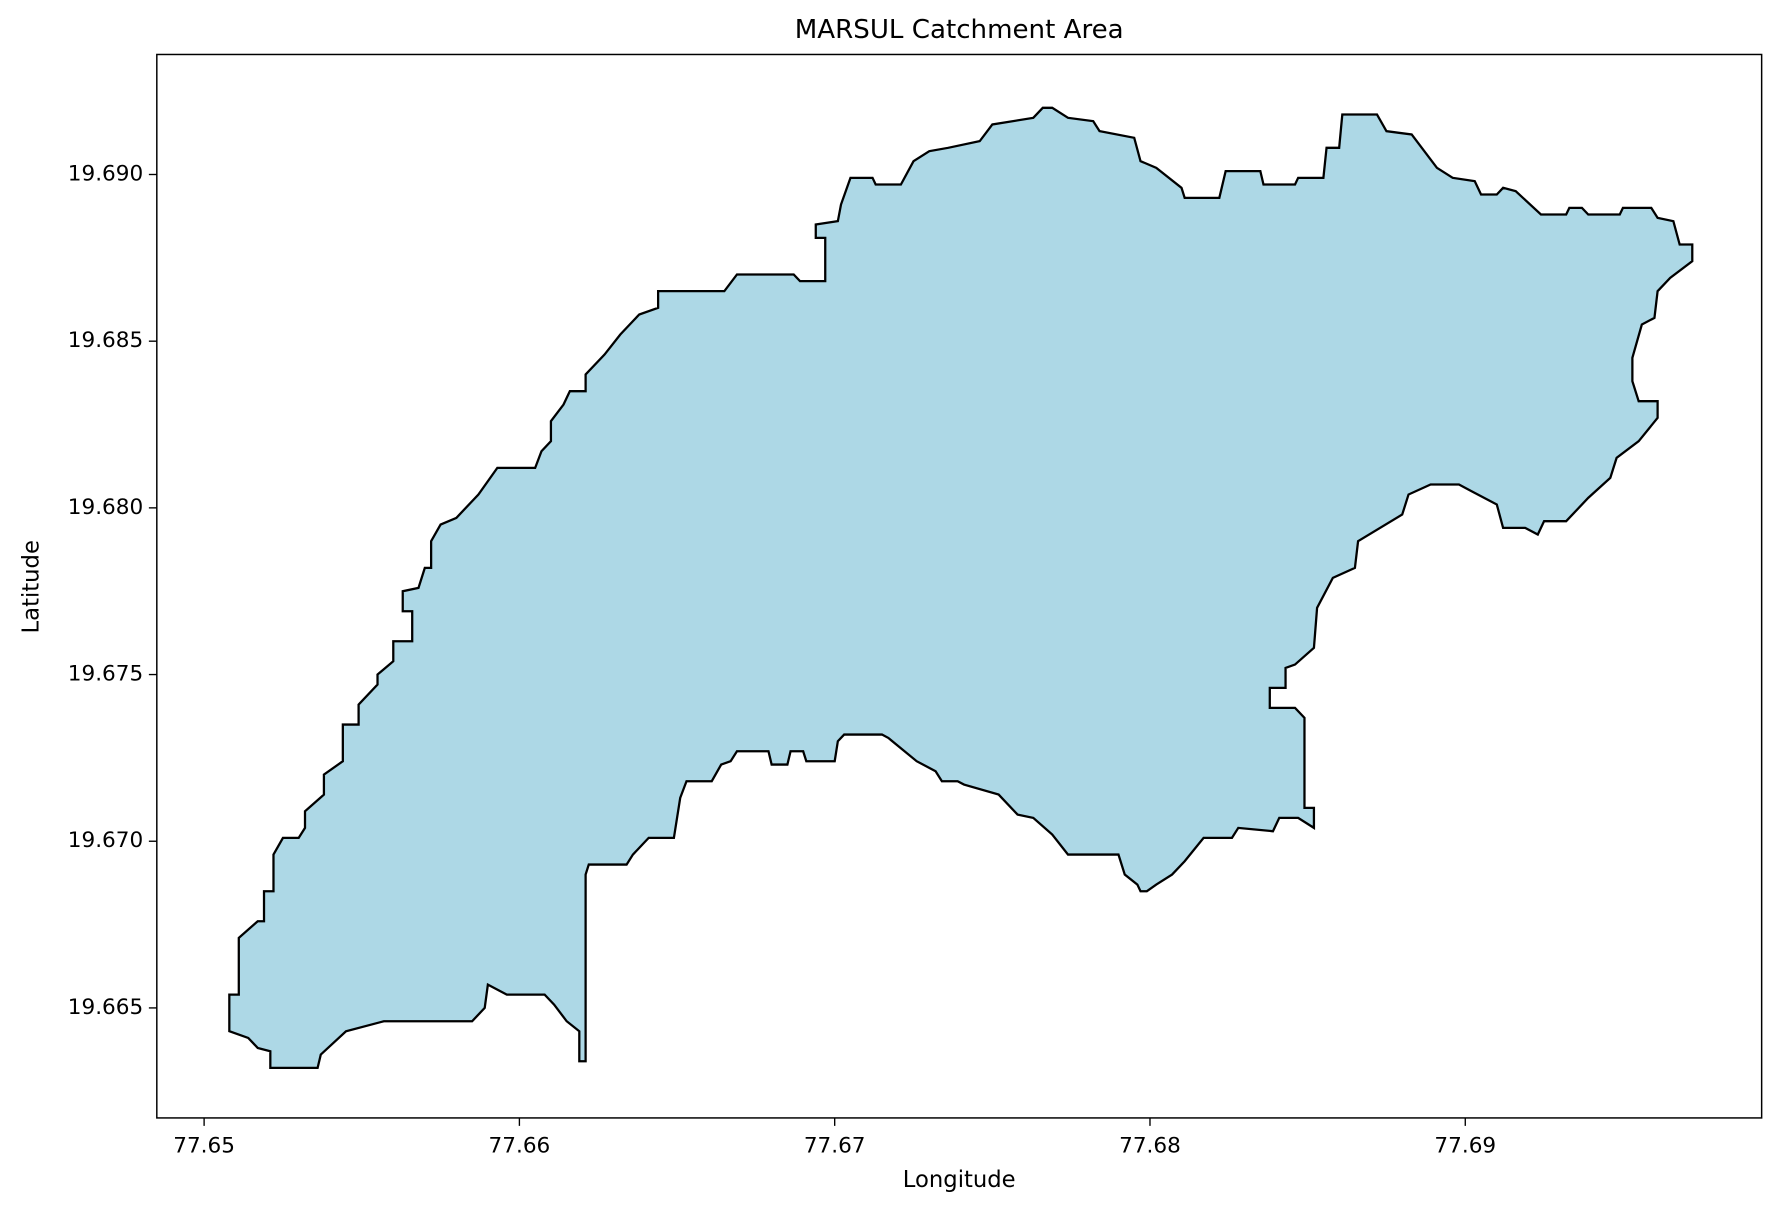  Describe the element at coordinates (105, 507) in the screenshot. I see `y-tick-label: 19.680` at that location.